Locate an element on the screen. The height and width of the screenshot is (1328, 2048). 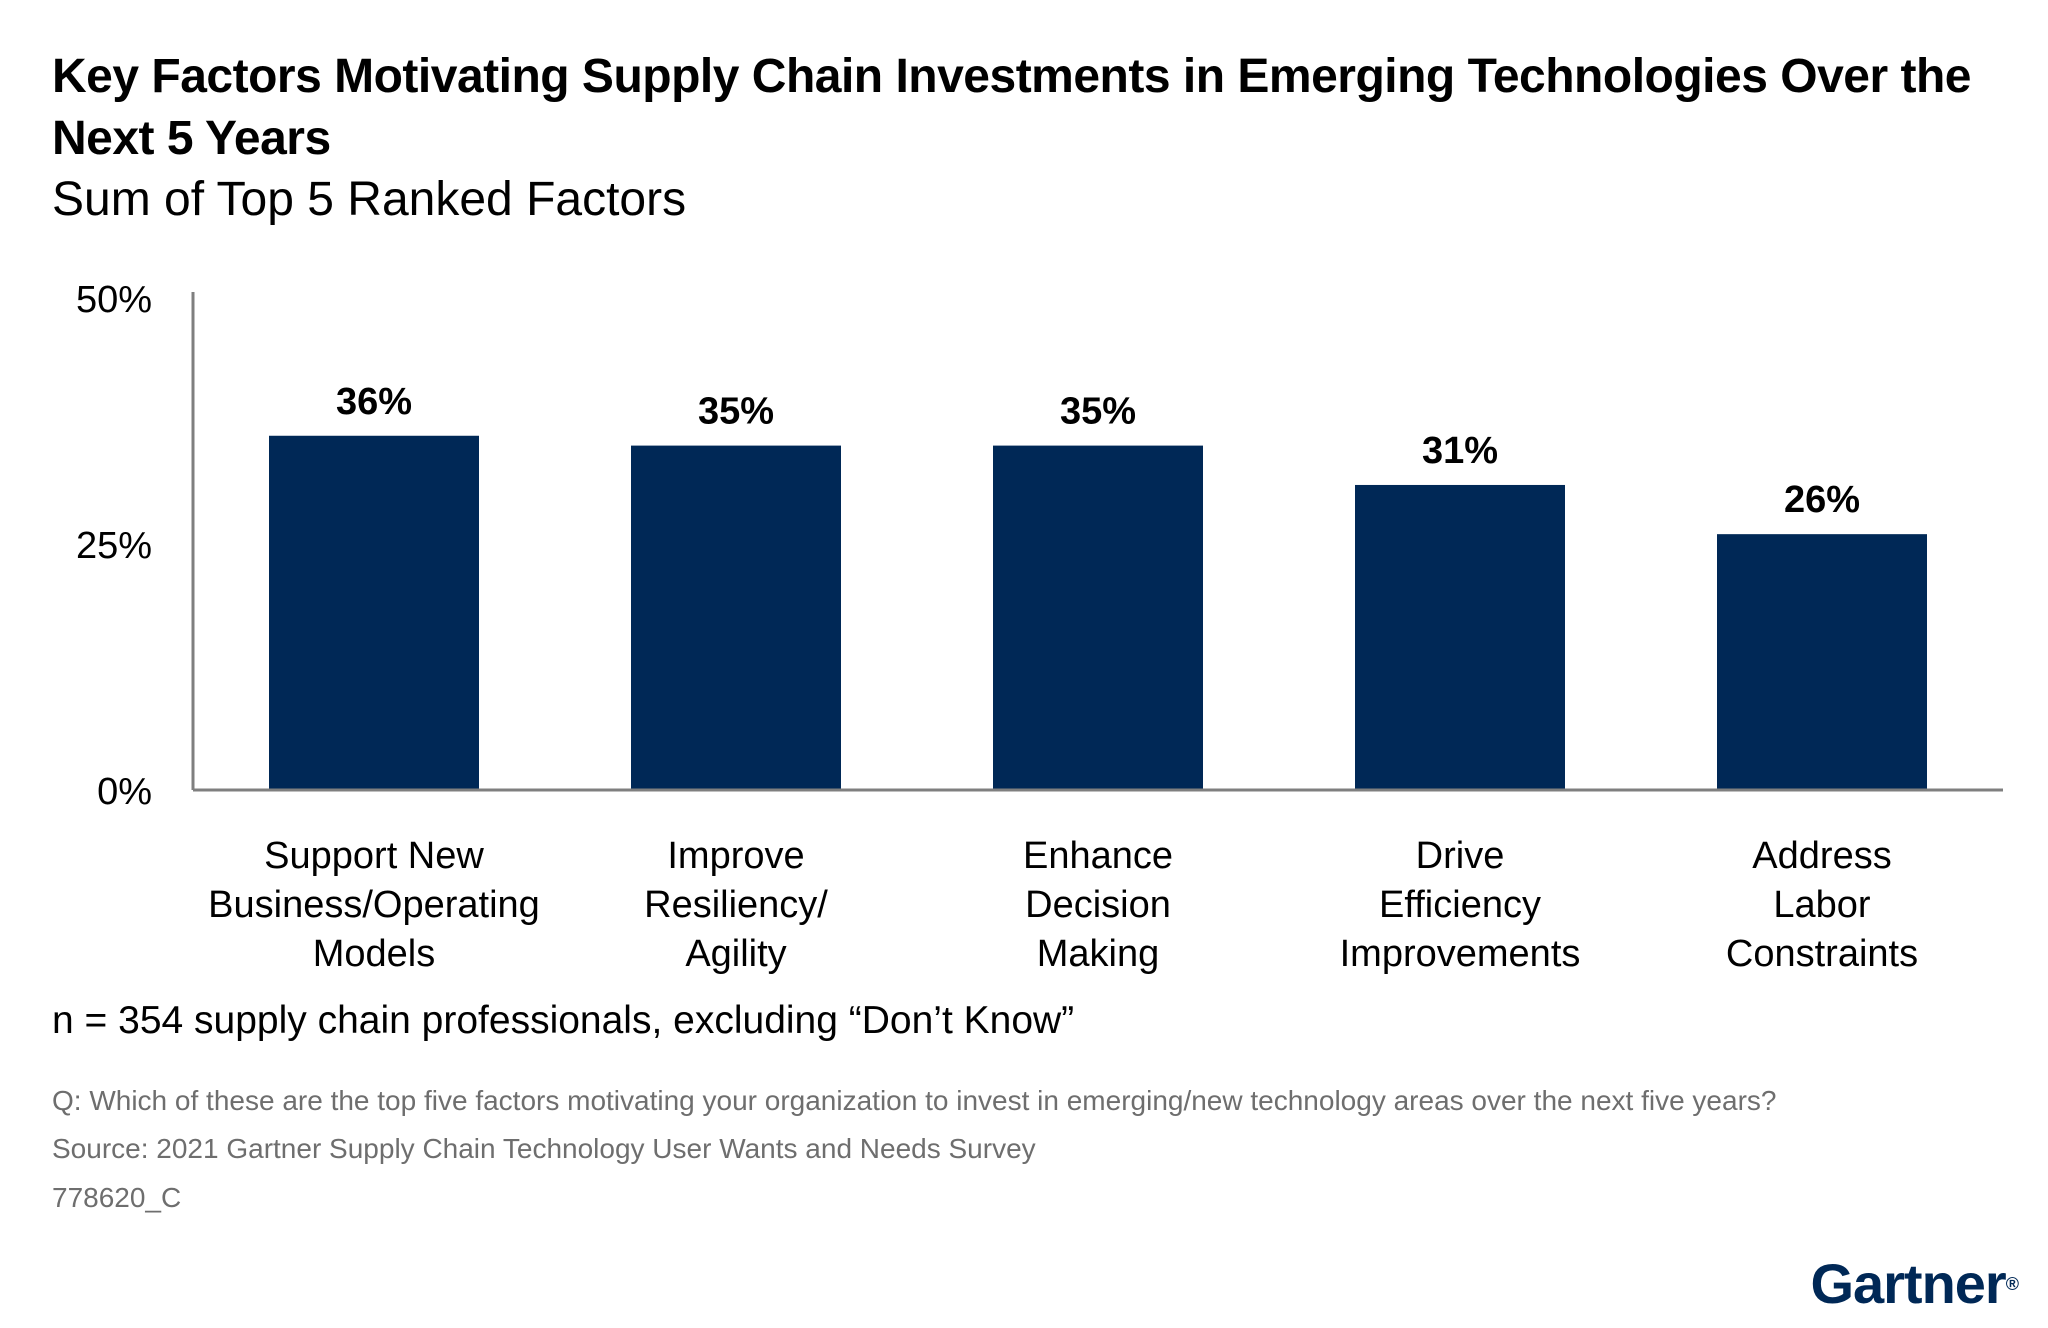
logo-wordmark: Gartner is located at coordinates (1908, 1283).